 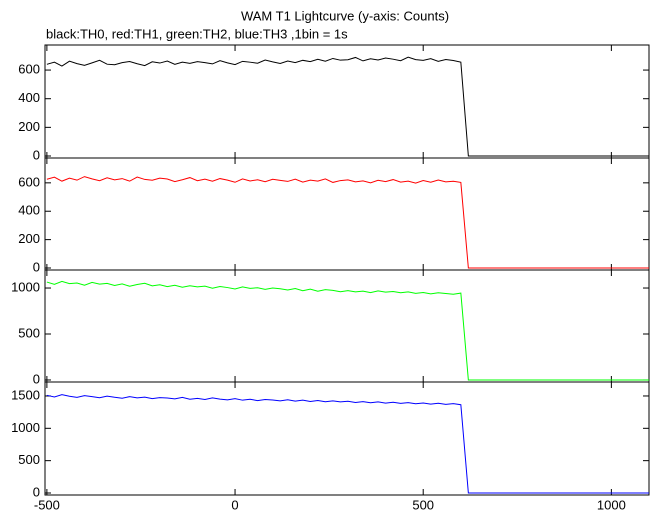 What do you see at coordinates (423, 504) in the screenshot?
I see `x-tick-label: 500` at bounding box center [423, 504].